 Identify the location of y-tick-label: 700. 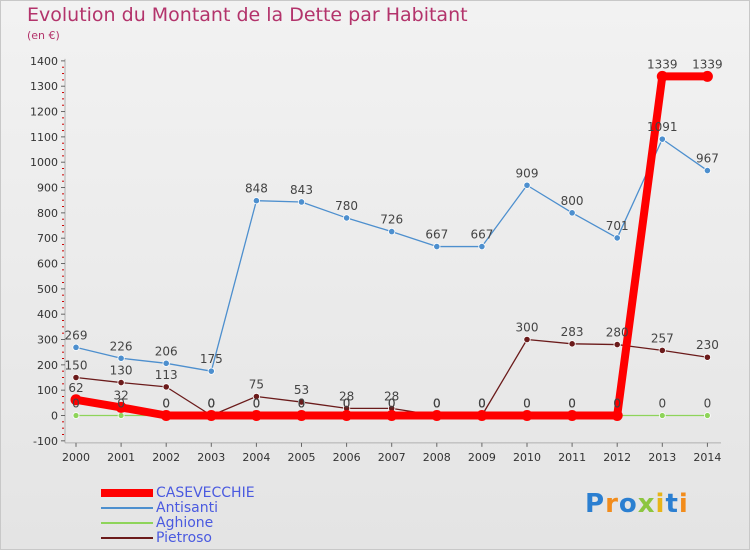
(47, 238).